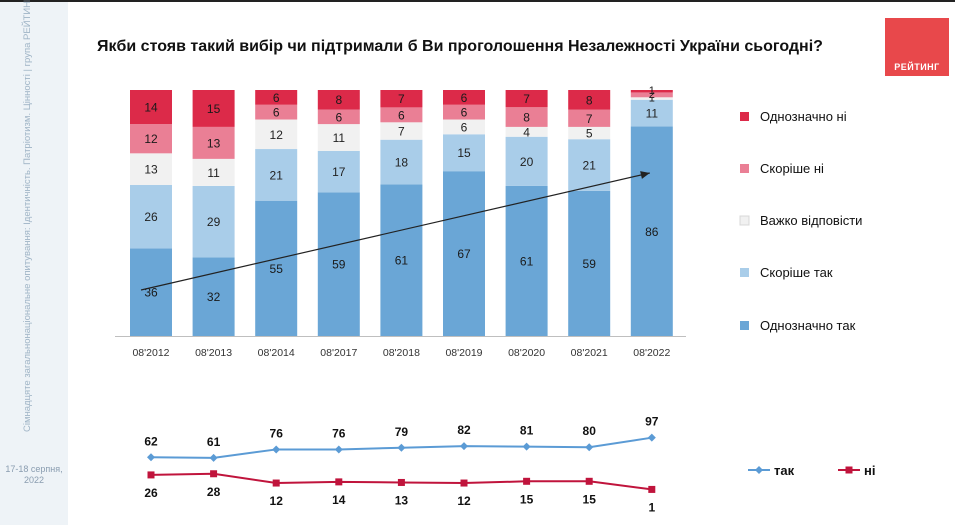  I want to click on brand-logo: РЕЙТИНГ, so click(917, 47).